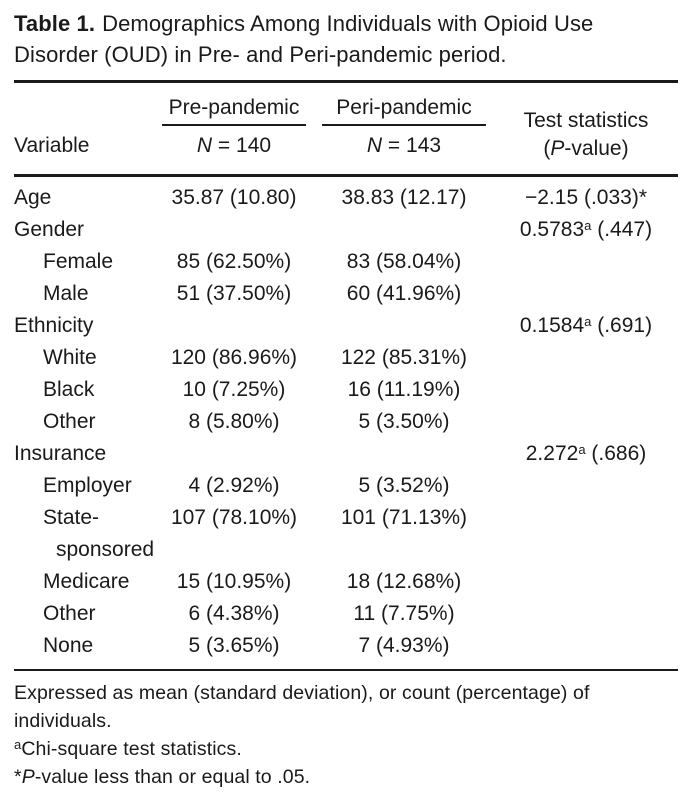 This screenshot has width=692, height=812. Describe the element at coordinates (412, 145) in the screenshot. I see `n-value: = 143` at that location.